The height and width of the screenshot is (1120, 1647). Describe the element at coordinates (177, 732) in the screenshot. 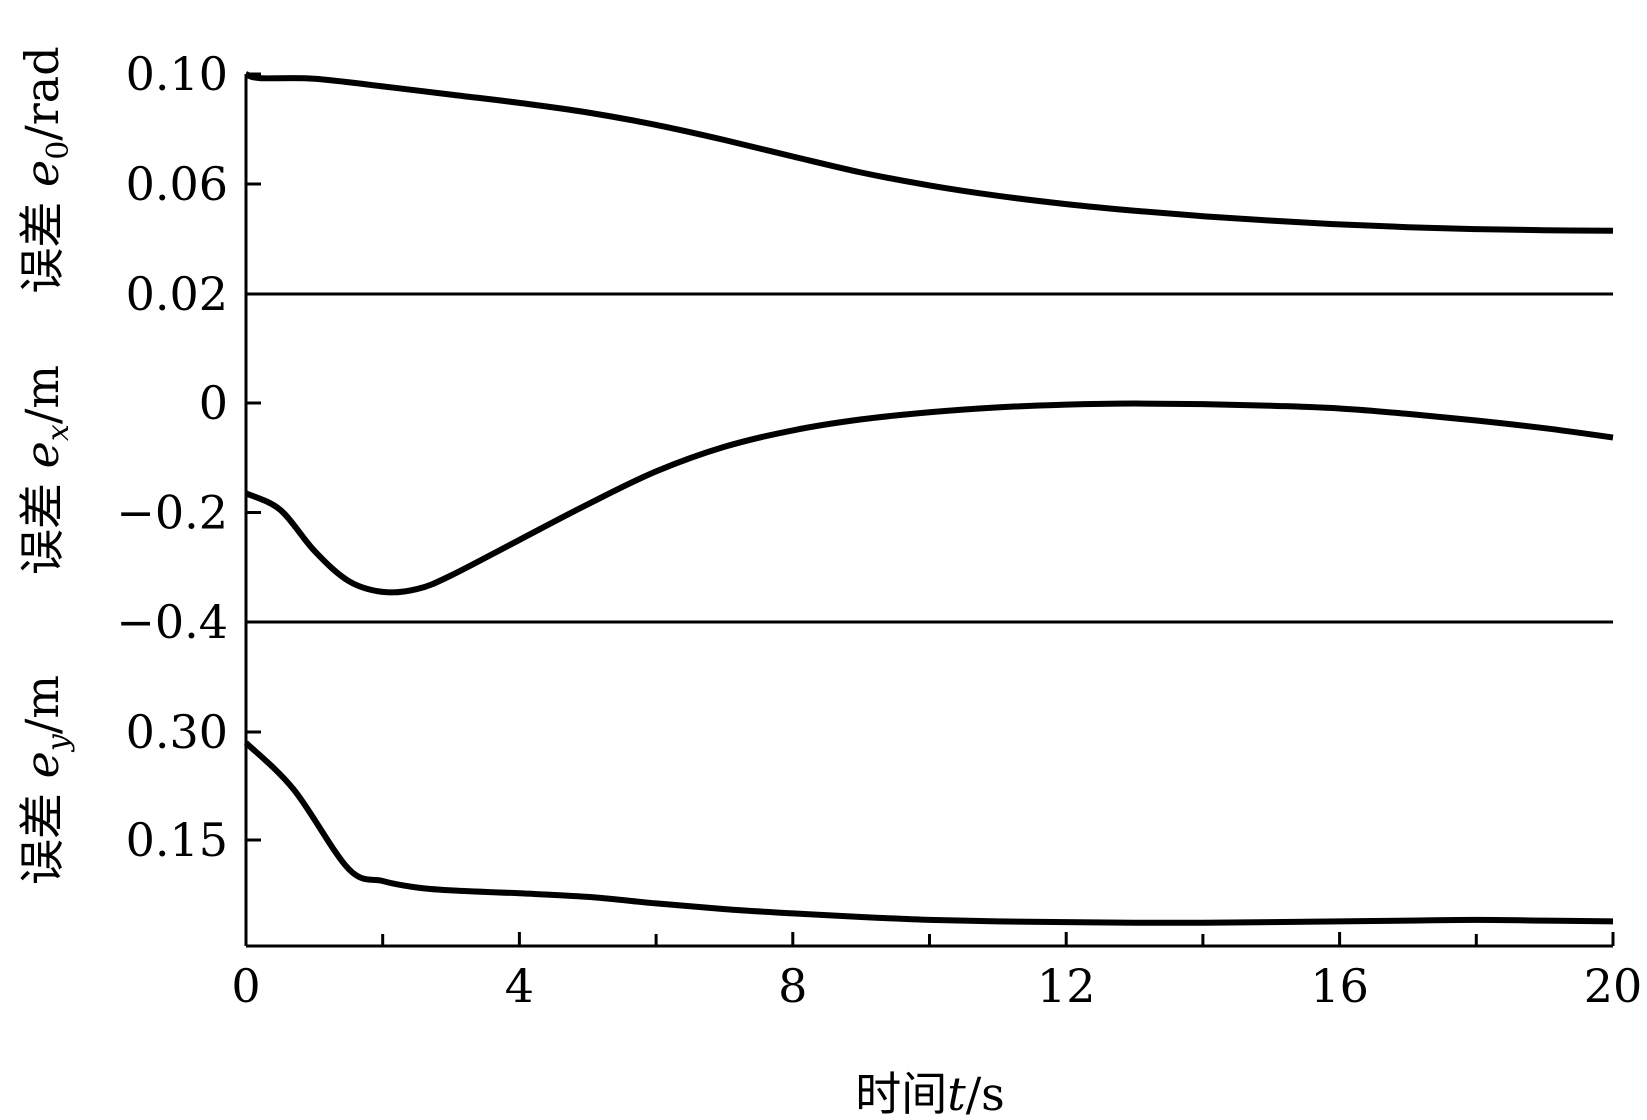

I see `y-tick-label: 0.30` at that location.